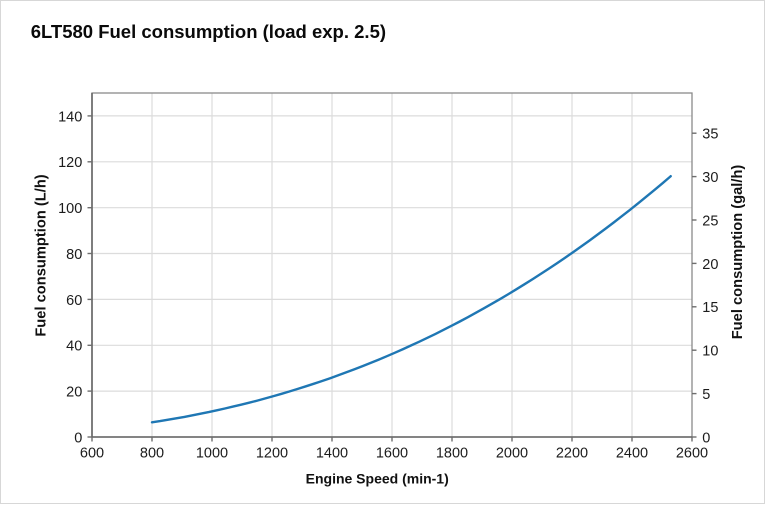 This screenshot has width=768, height=505. I want to click on svg-text: 2000, so click(512, 454).